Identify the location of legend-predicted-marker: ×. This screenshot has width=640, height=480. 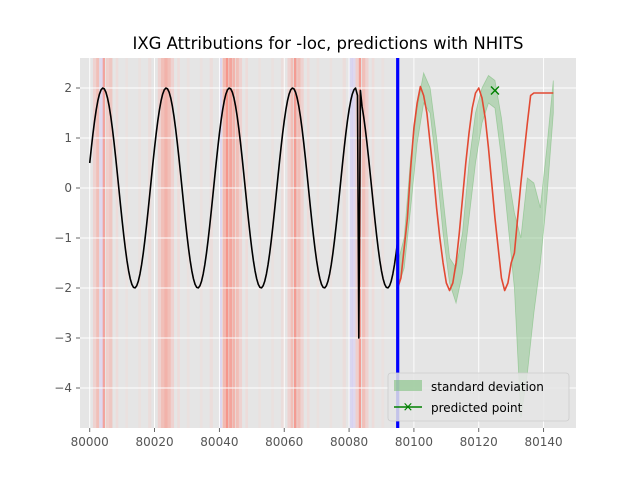
(408, 407).